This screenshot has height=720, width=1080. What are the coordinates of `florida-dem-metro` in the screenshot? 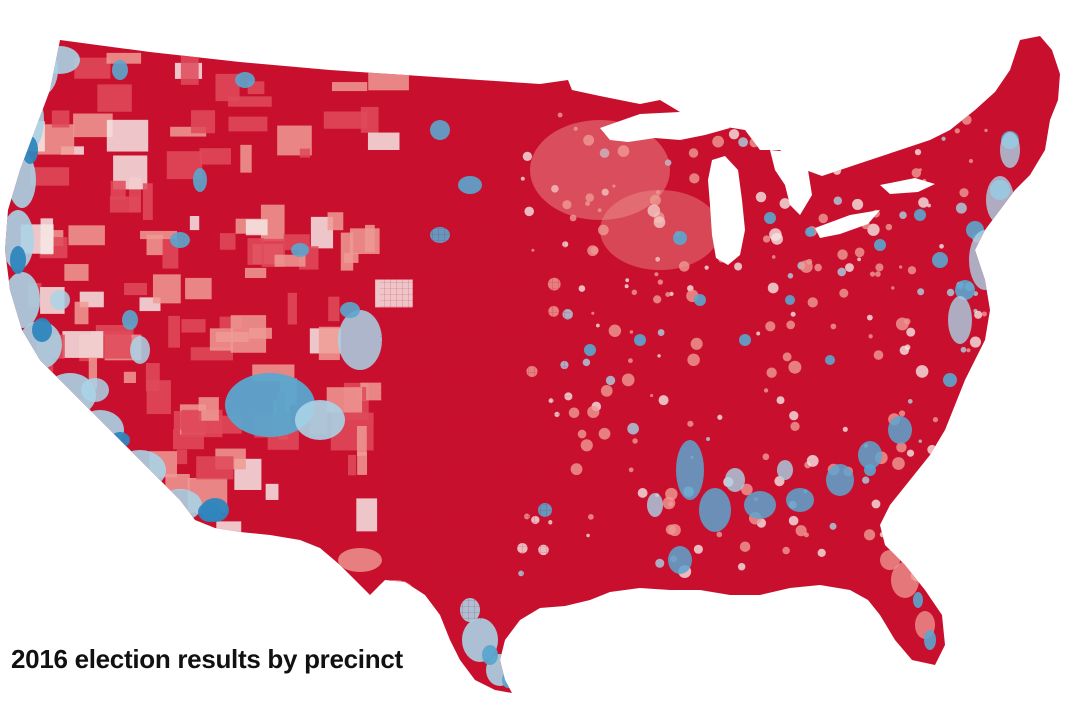 It's located at (918, 600).